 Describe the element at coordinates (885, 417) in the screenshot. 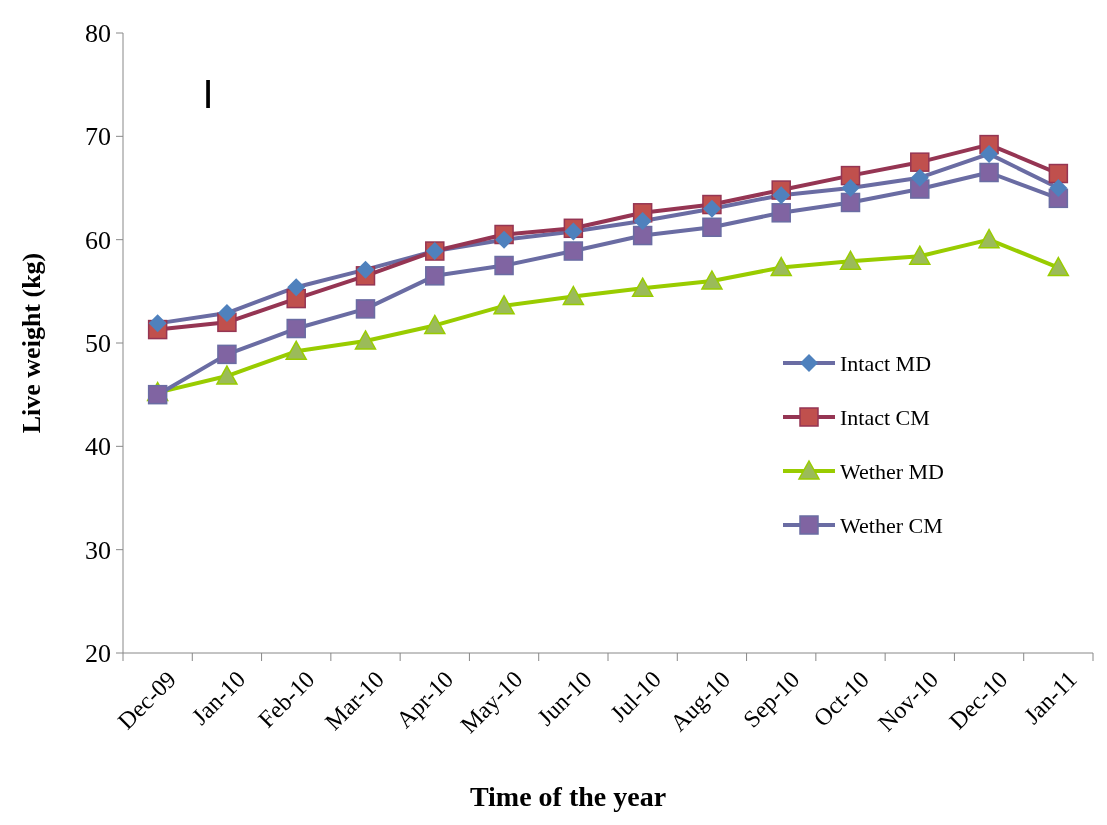

I see `legend-label: Intact CM` at that location.